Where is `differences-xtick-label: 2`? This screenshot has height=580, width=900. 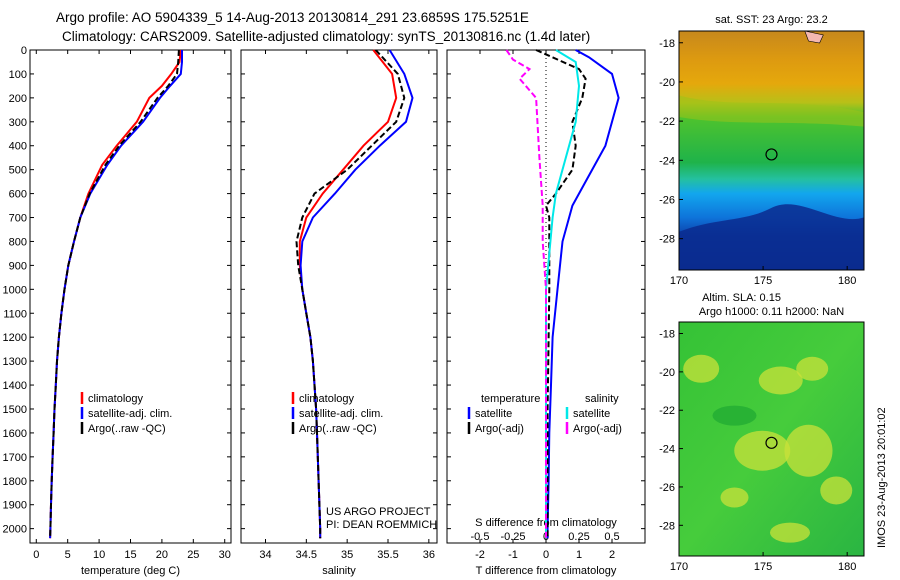
differences-xtick-label: 2 is located at coordinates (612, 555).